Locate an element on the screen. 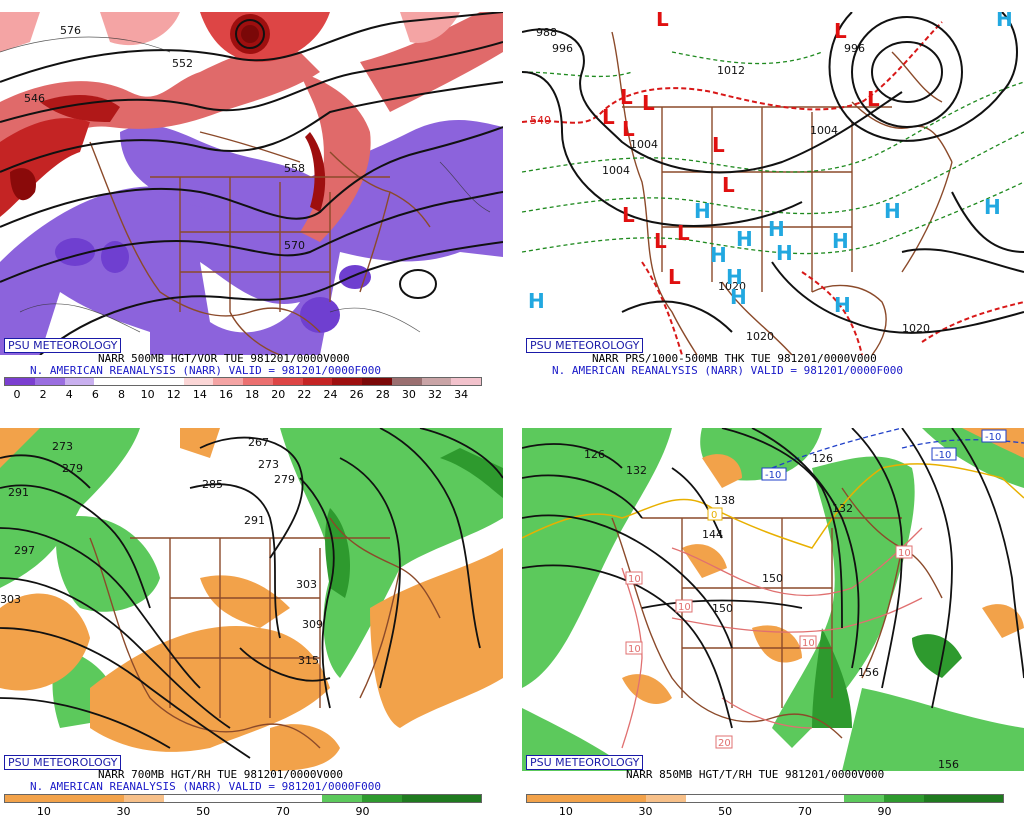 The width and height of the screenshot is (1024, 819). height-label: 144 is located at coordinates (712, 534).